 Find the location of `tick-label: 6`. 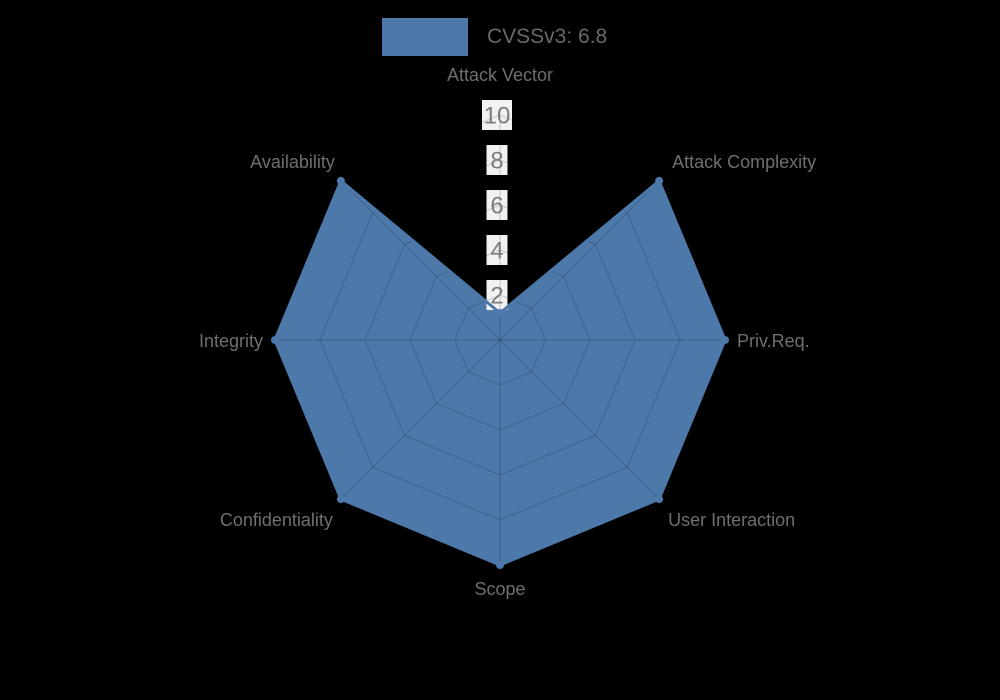

tick-label: 6 is located at coordinates (496, 206).